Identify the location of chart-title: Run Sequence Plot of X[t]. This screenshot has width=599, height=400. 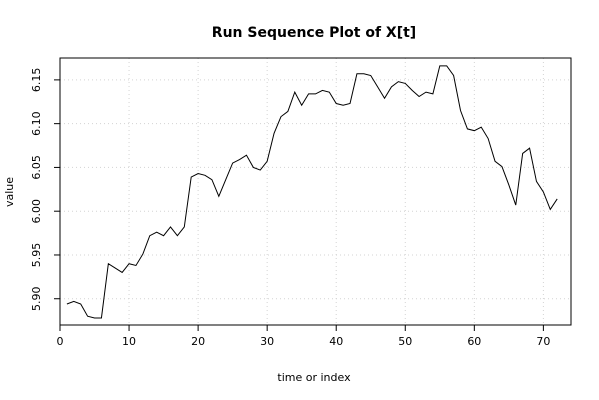
(314, 33).